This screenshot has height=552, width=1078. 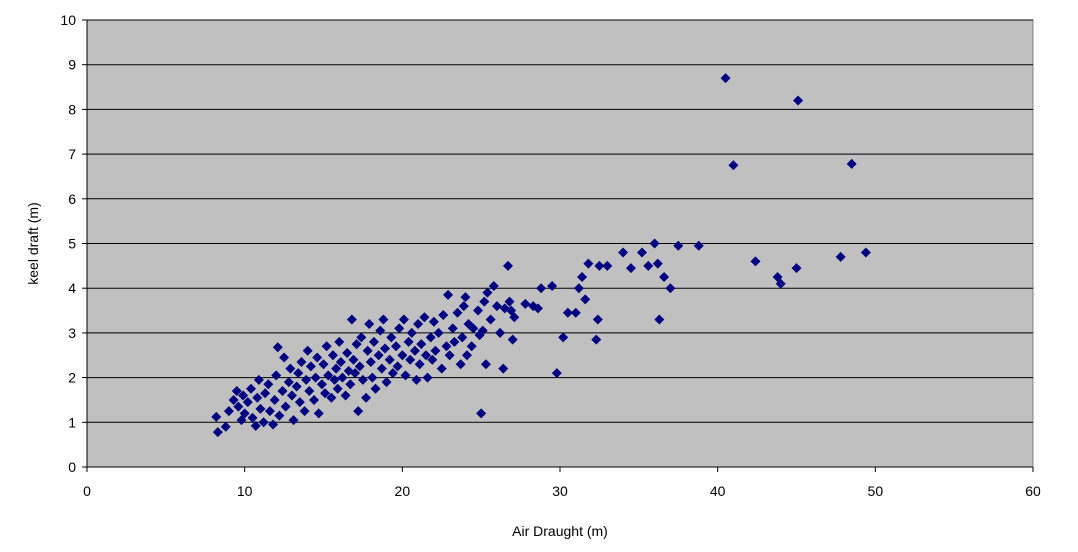 What do you see at coordinates (72, 422) in the screenshot?
I see `y-tick-label: 1` at bounding box center [72, 422].